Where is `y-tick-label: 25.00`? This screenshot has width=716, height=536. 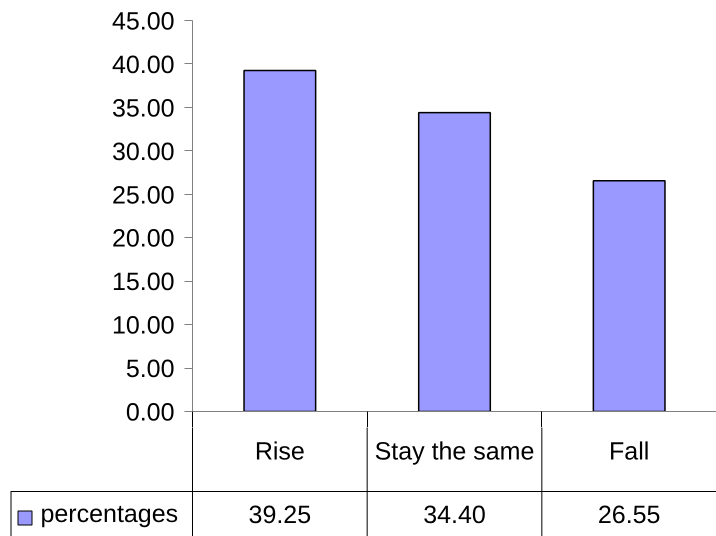 y-tick-label: 25.00 is located at coordinates (143, 195).